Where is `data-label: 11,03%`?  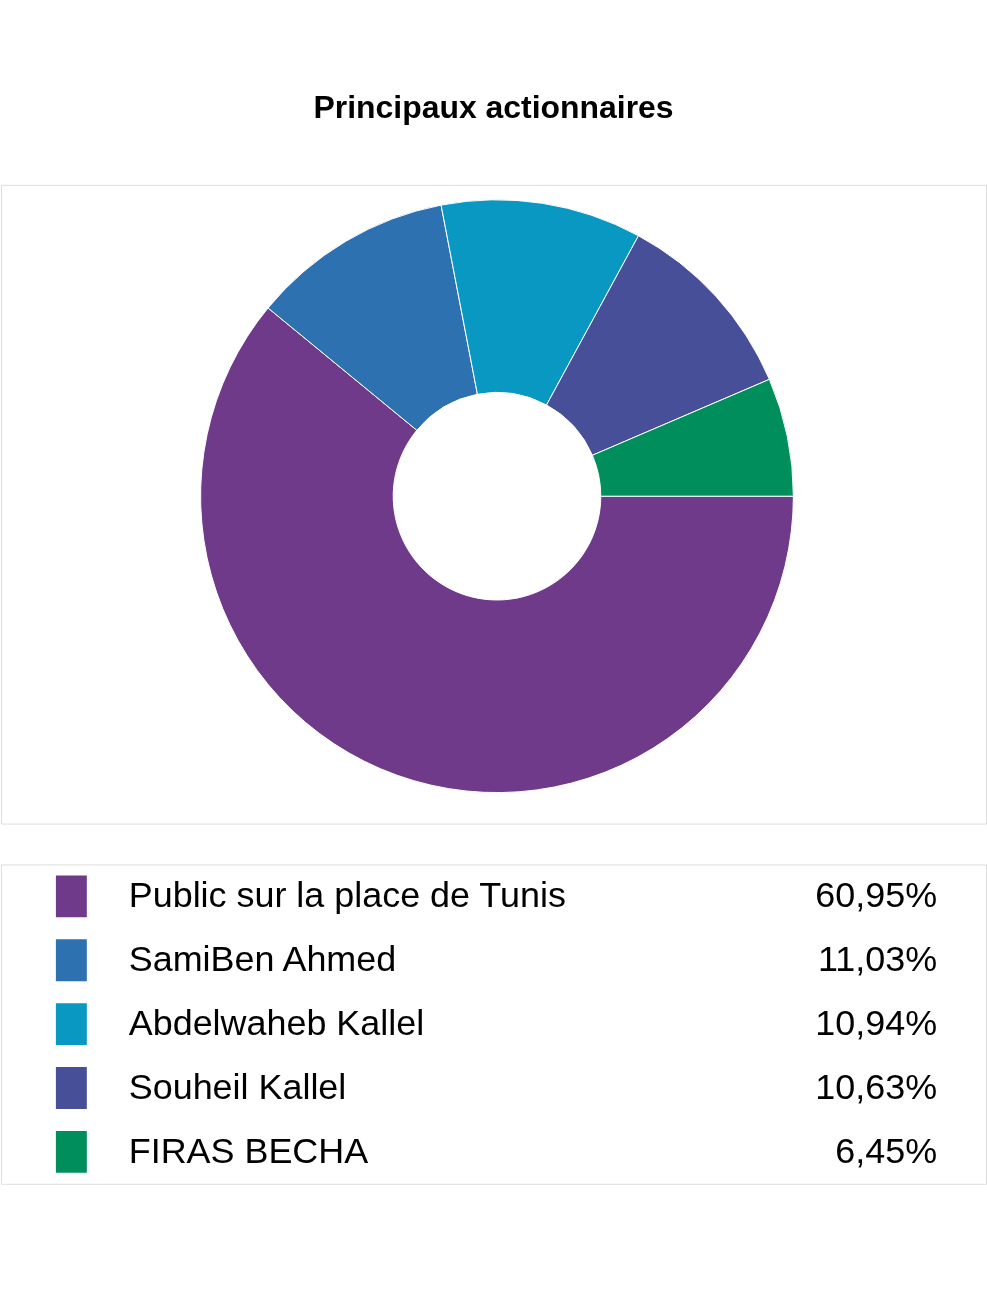
data-label: 11,03% is located at coordinates (877, 959).